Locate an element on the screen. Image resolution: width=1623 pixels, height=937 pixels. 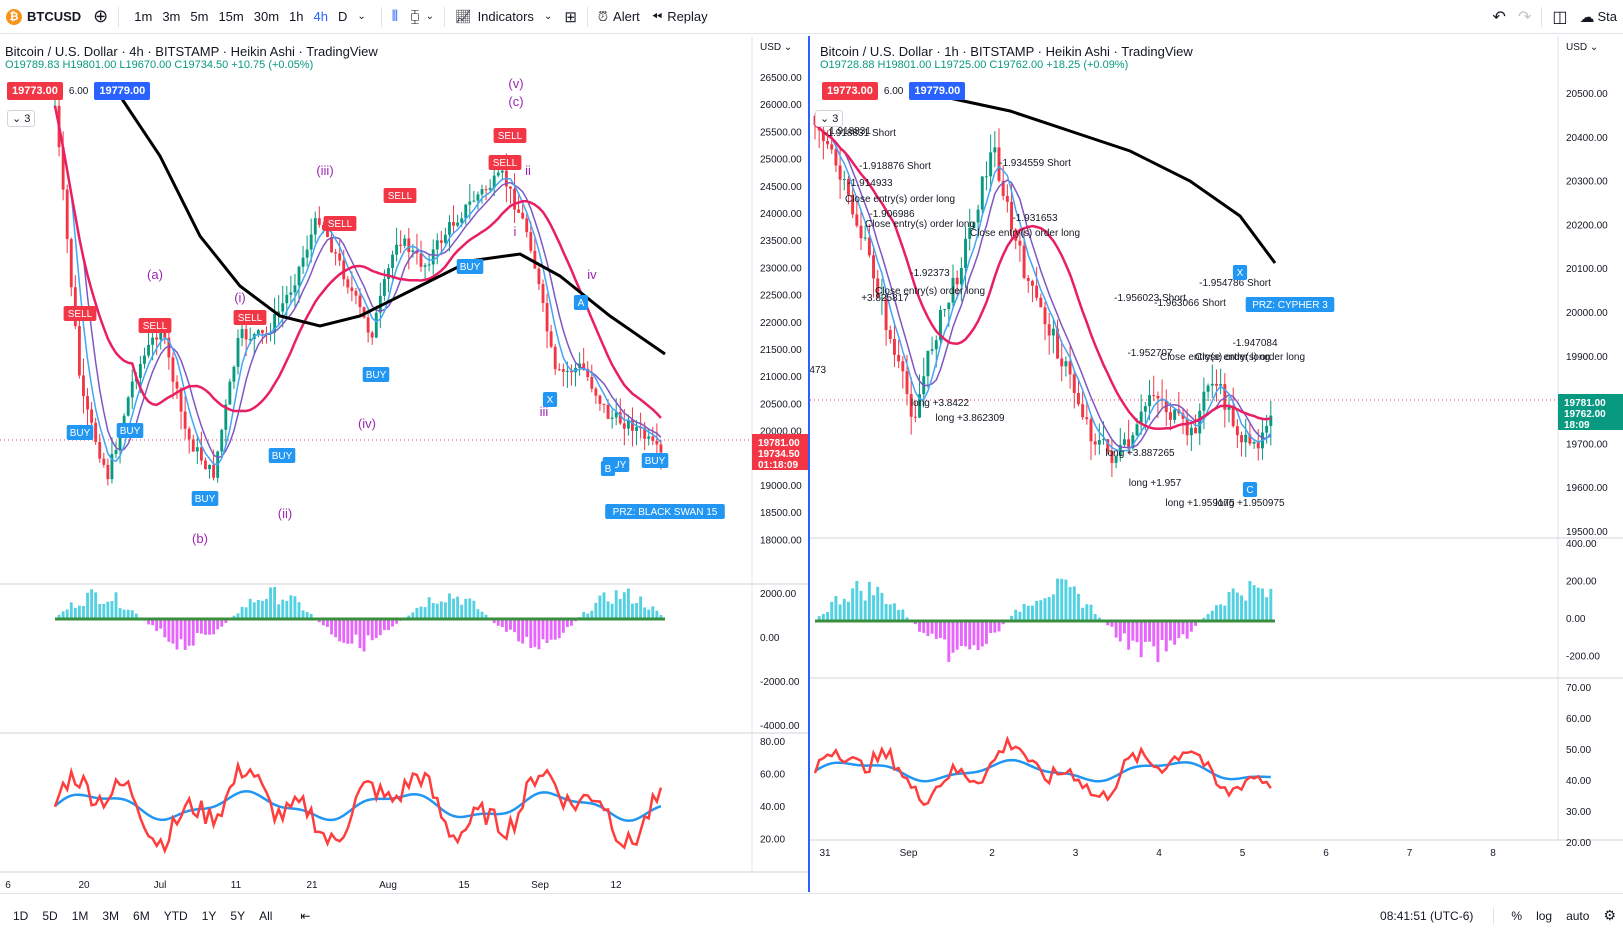
auto-toggle: auto is located at coordinates (1578, 915).